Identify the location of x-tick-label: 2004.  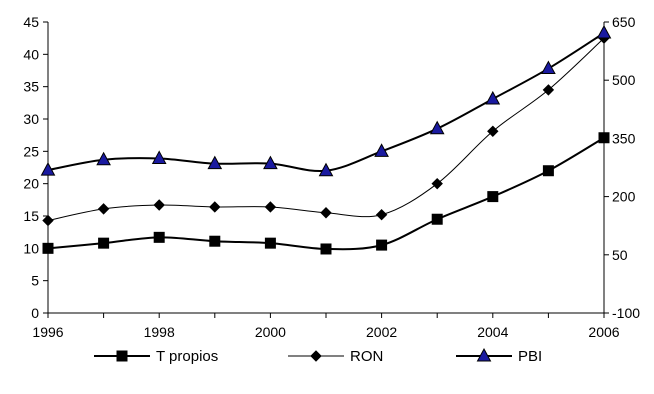
(492, 332).